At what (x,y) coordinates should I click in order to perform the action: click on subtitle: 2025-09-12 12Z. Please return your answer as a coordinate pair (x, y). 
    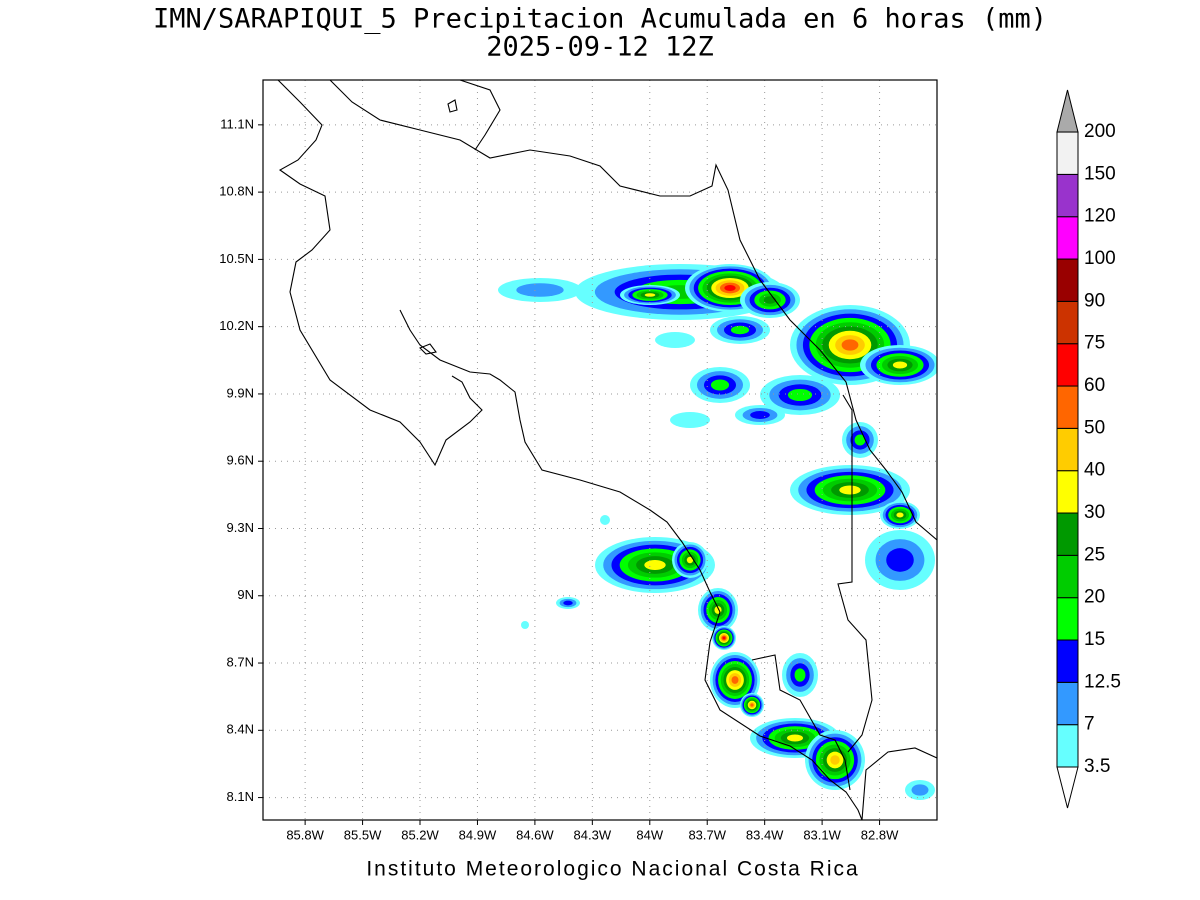
    Looking at the image, I should click on (600, 47).